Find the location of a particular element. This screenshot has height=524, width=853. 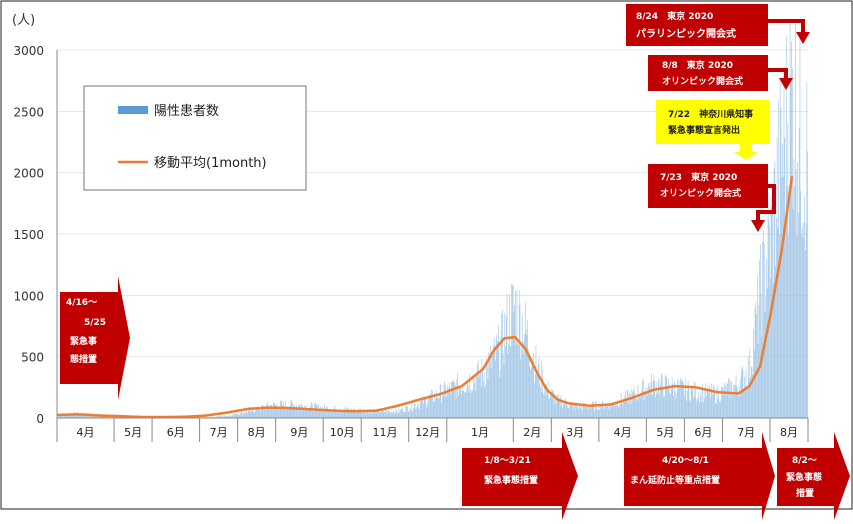

annotation-olympics-jul-line1: 7/23 東京 2020 is located at coordinates (698, 177).